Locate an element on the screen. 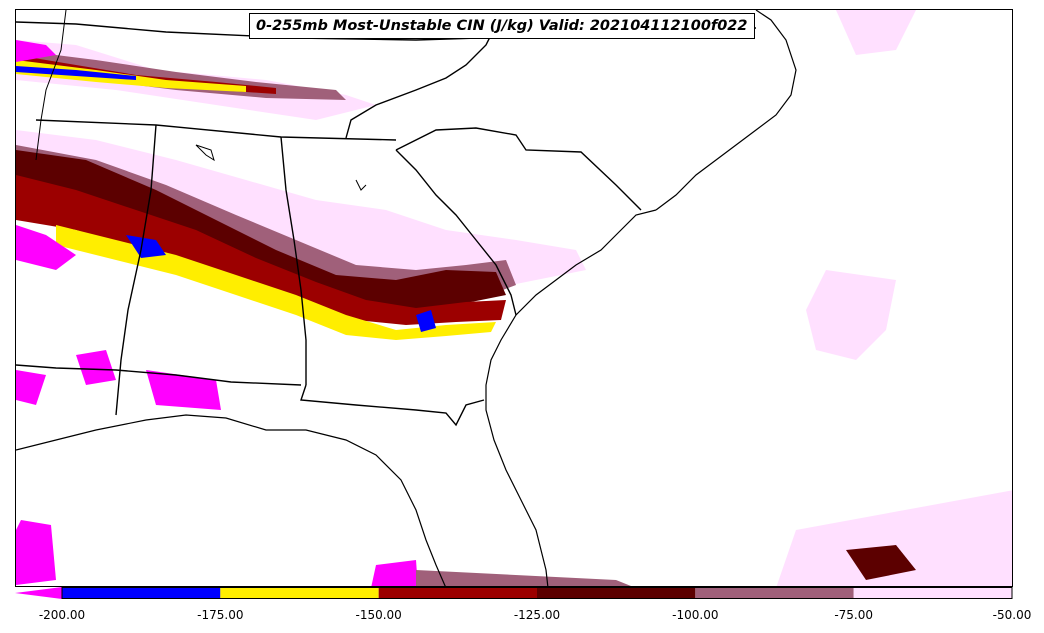 The image size is (1044, 633). cin-region-magenta-gulf is located at coordinates (36, 552).